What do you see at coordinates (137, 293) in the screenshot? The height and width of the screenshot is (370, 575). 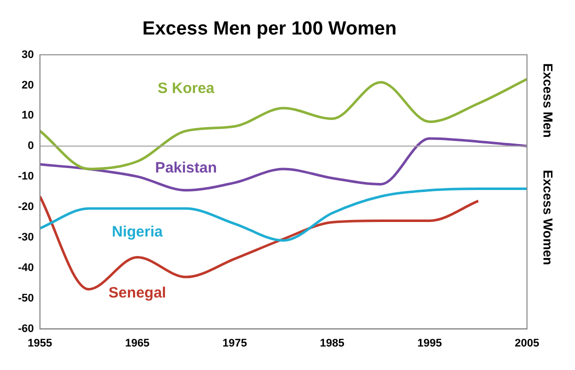 I see `series-label: Senegal` at bounding box center [137, 293].